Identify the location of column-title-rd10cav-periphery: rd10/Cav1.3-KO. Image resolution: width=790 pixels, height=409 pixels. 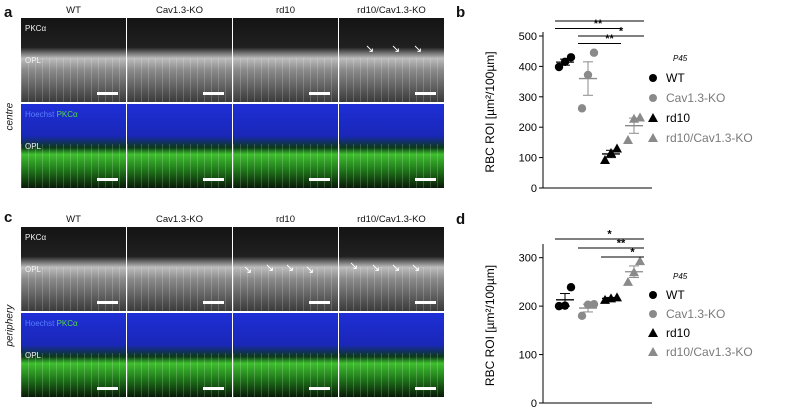
(391, 219).